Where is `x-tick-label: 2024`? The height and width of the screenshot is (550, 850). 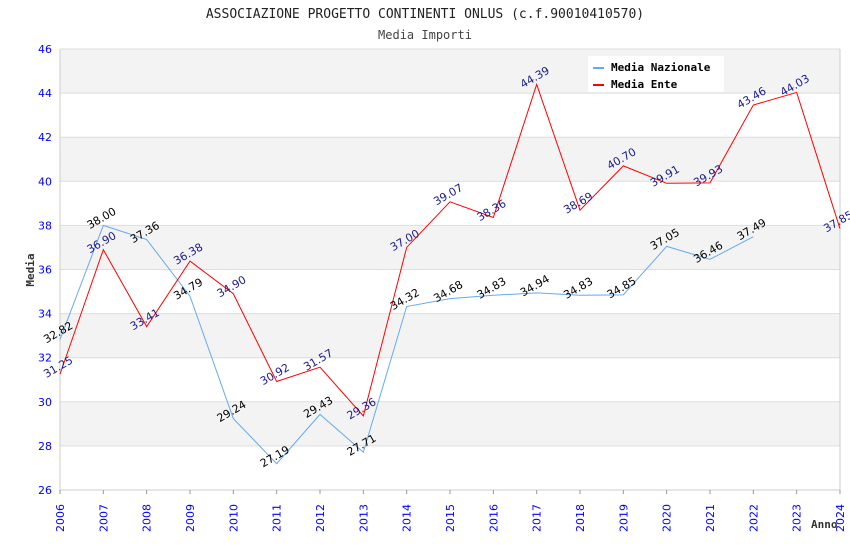
x-tick-label: 2024 is located at coordinates (840, 518).